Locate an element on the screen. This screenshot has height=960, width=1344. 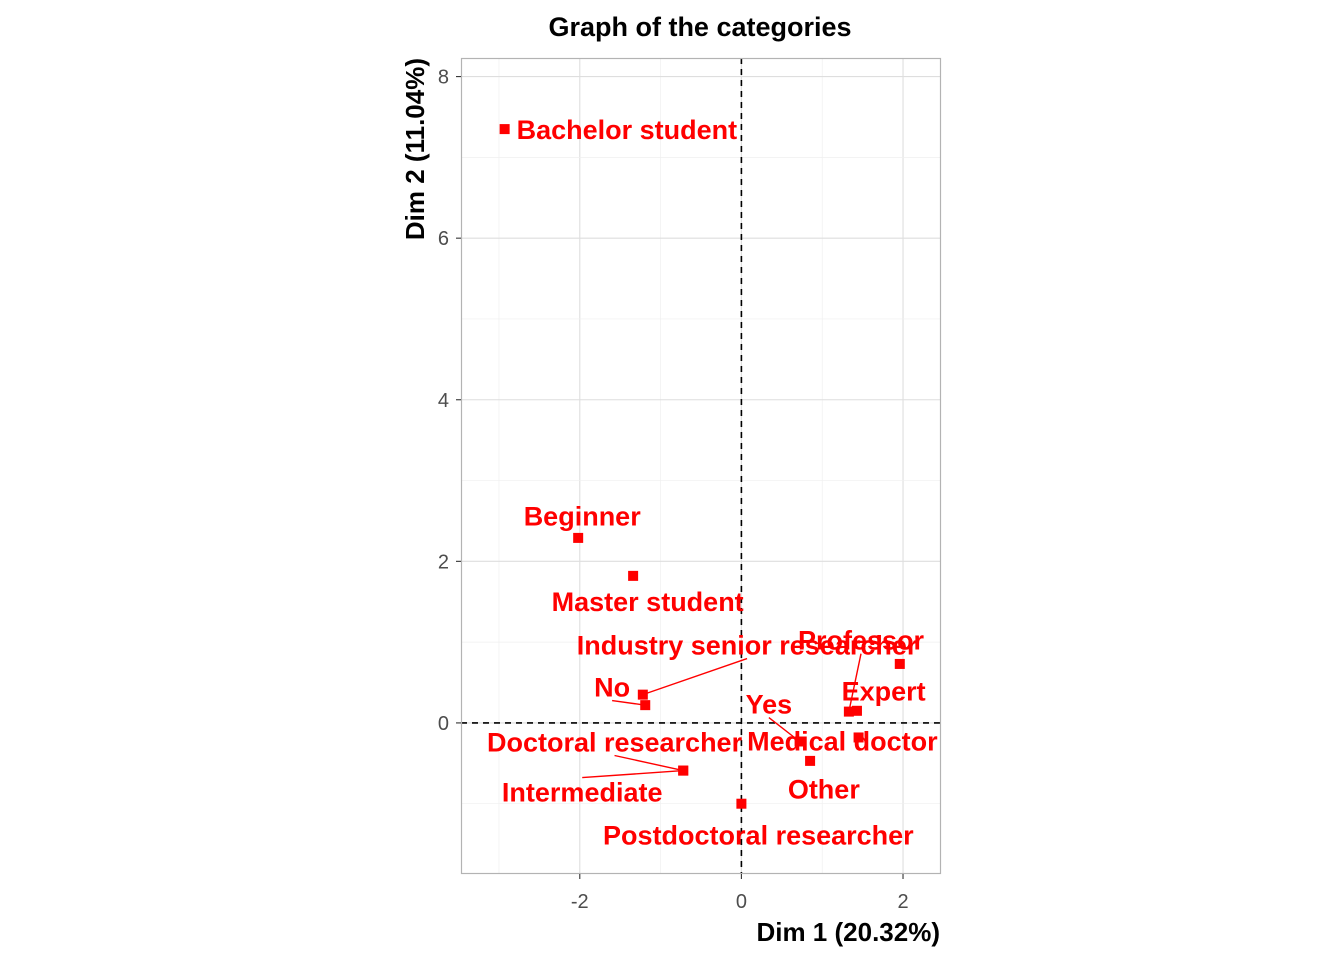
data-label: Yes is located at coordinates (769, 705).